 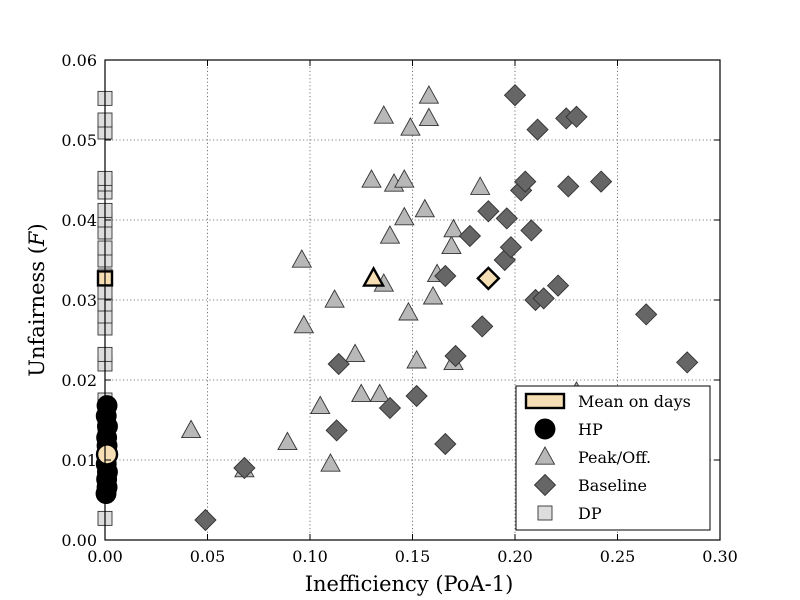 I want to click on legend-label: Peak/Off., so click(x=614, y=457).